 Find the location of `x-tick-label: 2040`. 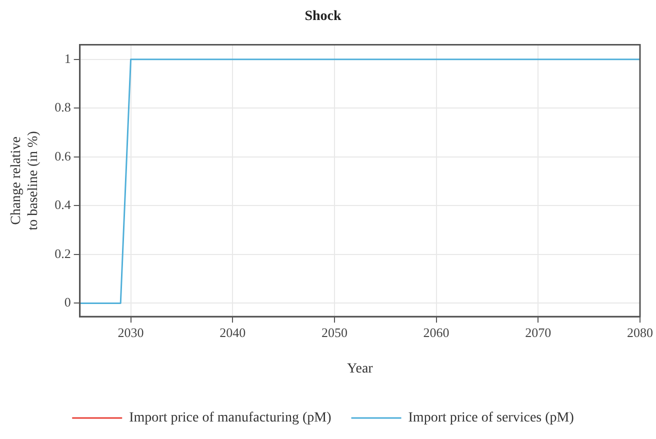

x-tick-label: 2040 is located at coordinates (233, 332).